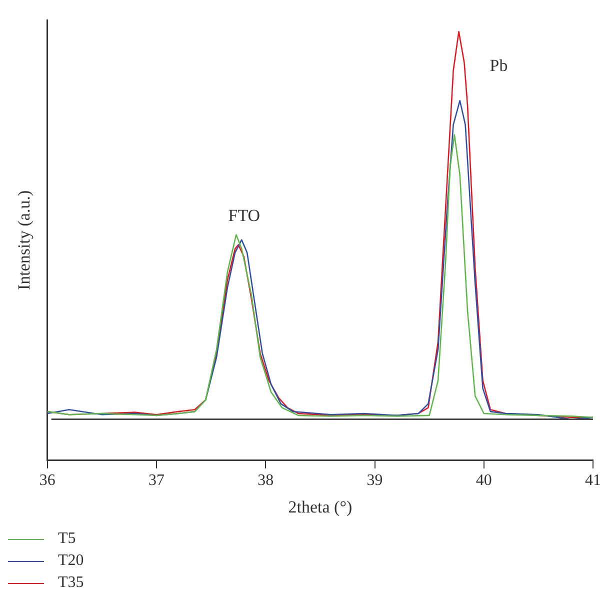 The height and width of the screenshot is (609, 604). I want to click on x-tick-label: 37, so click(156, 481).